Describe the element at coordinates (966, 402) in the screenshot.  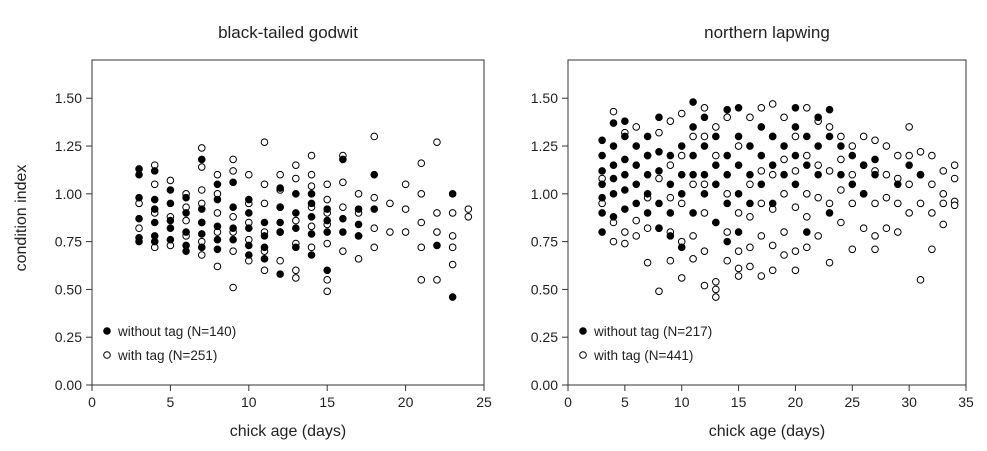
I see `x-tick-label: 35` at that location.